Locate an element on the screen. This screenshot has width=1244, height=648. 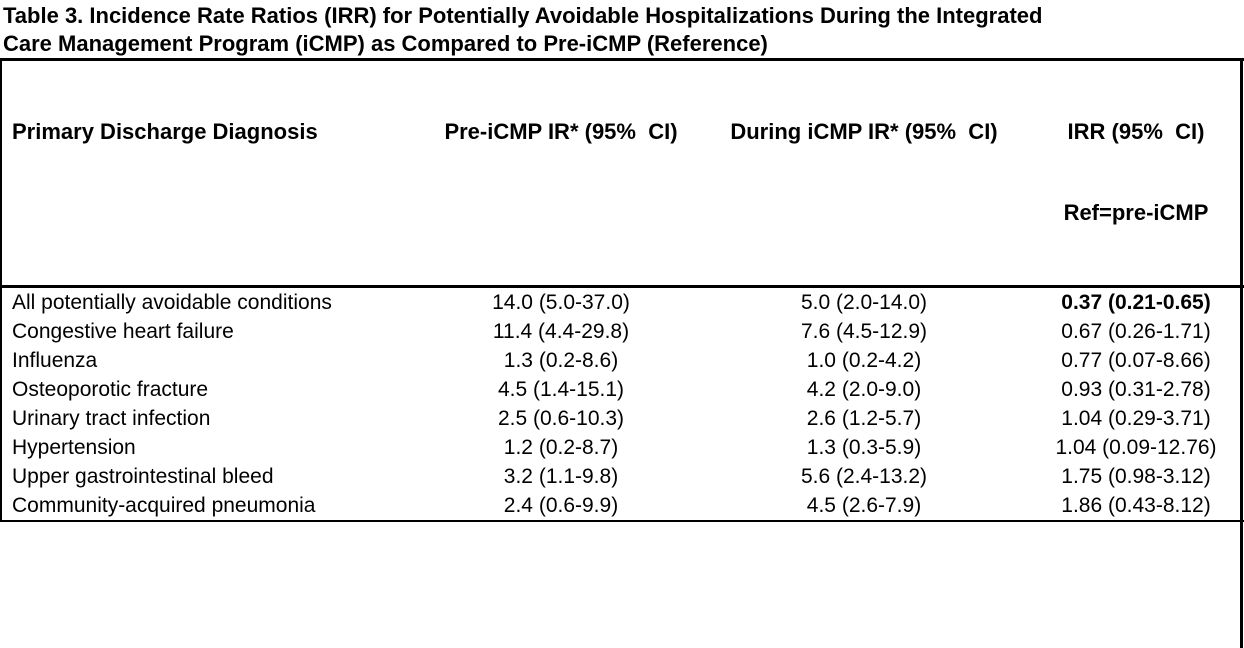
during-icmp-cell: 4.2 (2.0-9.0) is located at coordinates (864, 389).